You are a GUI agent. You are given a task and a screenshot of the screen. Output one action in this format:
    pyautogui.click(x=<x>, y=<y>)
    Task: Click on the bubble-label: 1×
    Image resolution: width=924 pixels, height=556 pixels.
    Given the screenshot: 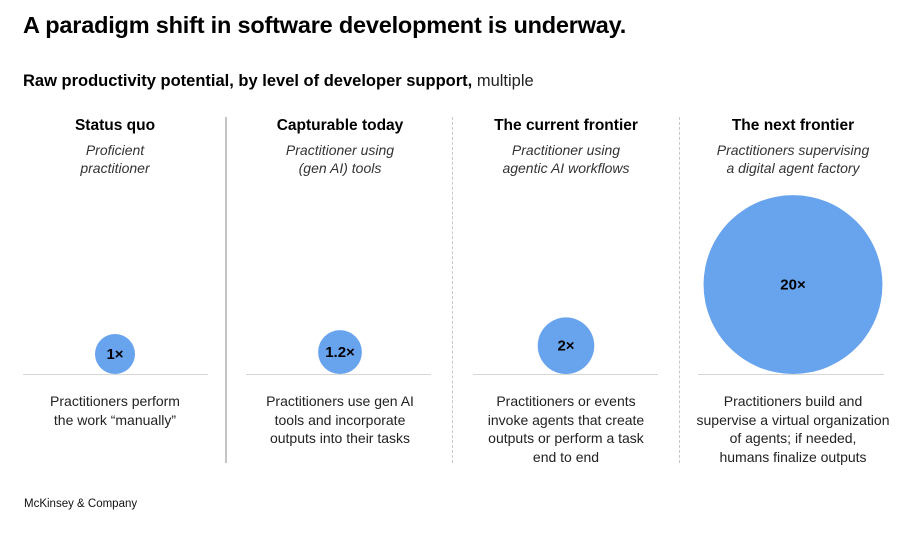 What is the action you would take?
    pyautogui.click(x=114, y=354)
    